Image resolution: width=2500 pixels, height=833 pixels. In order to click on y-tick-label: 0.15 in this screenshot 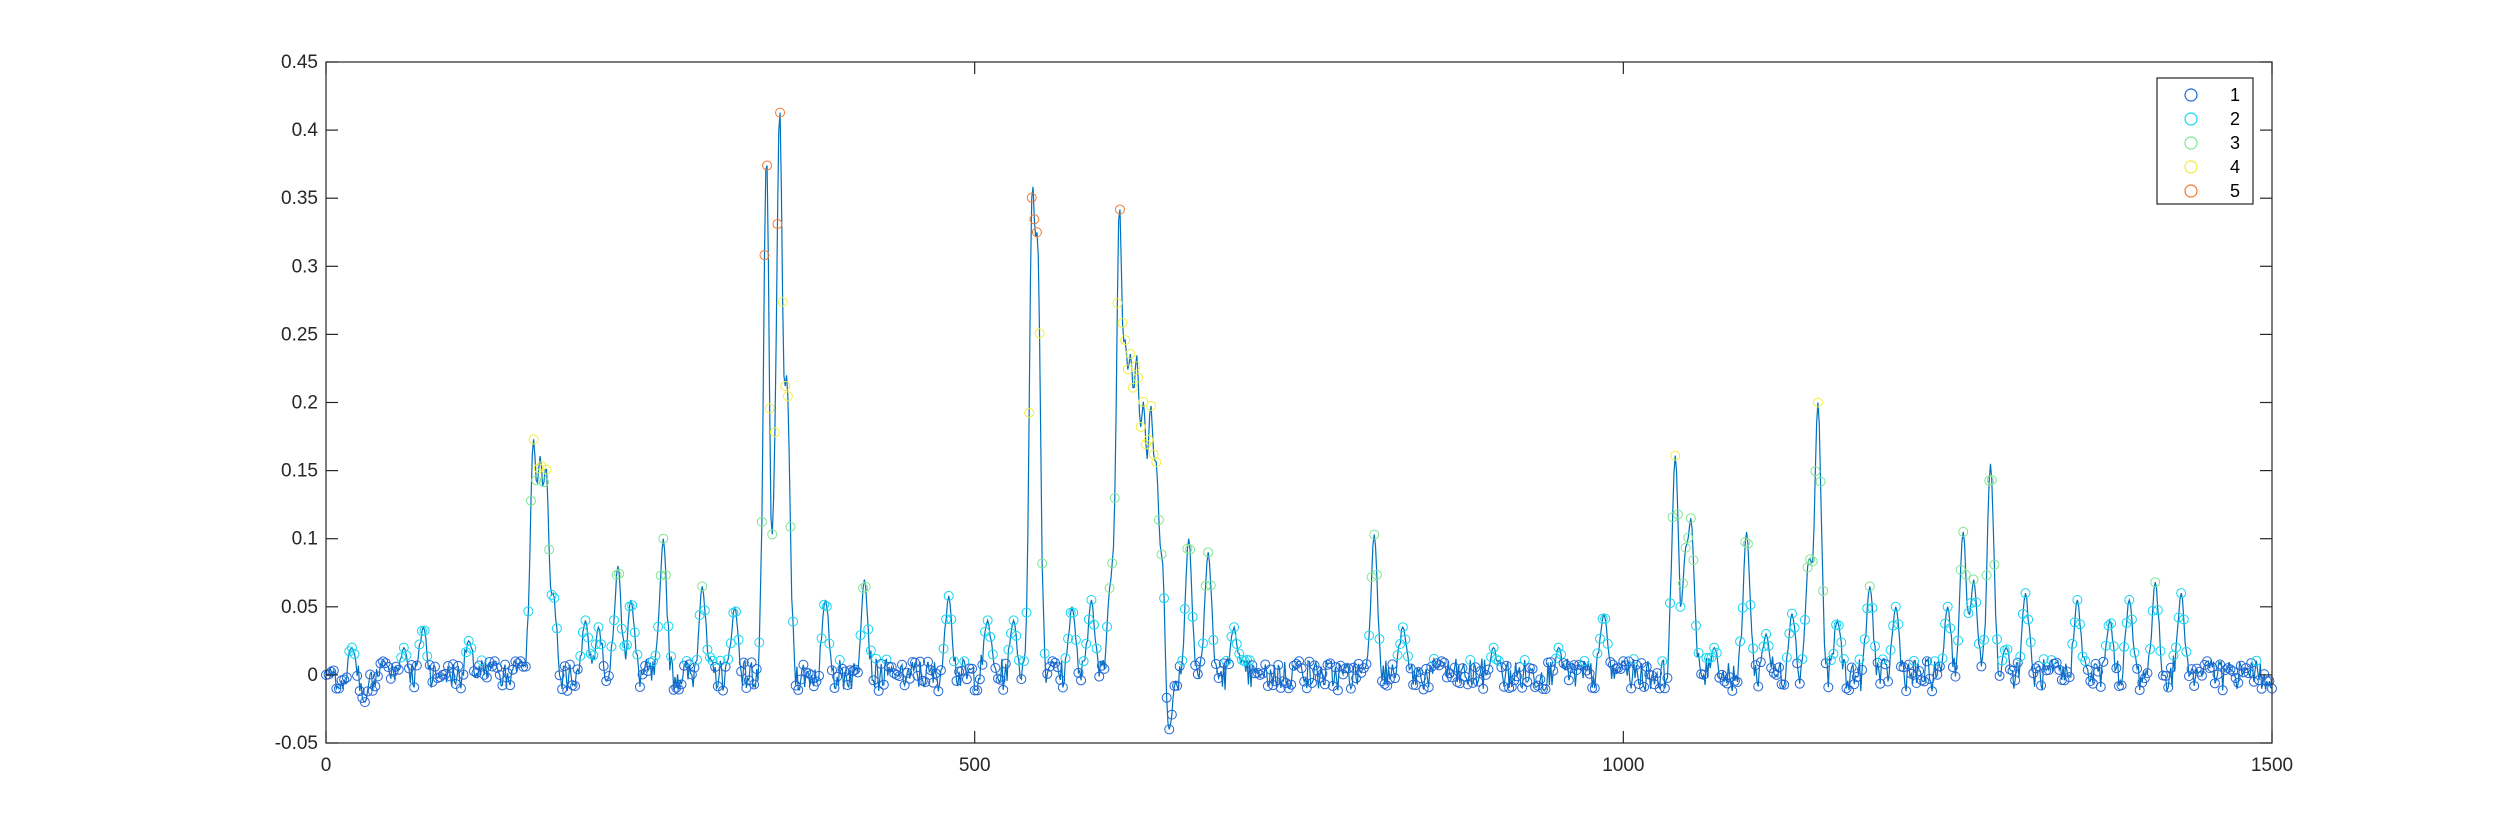, I will do `click(299, 471)`.